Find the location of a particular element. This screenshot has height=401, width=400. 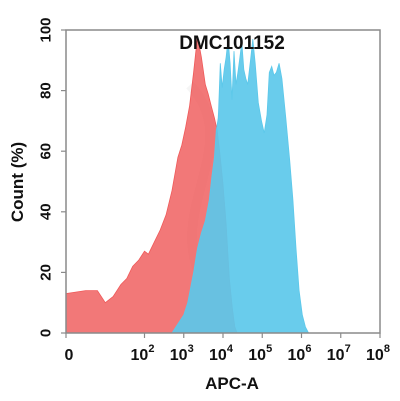

x-tick-label: 10⁷ is located at coordinates (339, 353).